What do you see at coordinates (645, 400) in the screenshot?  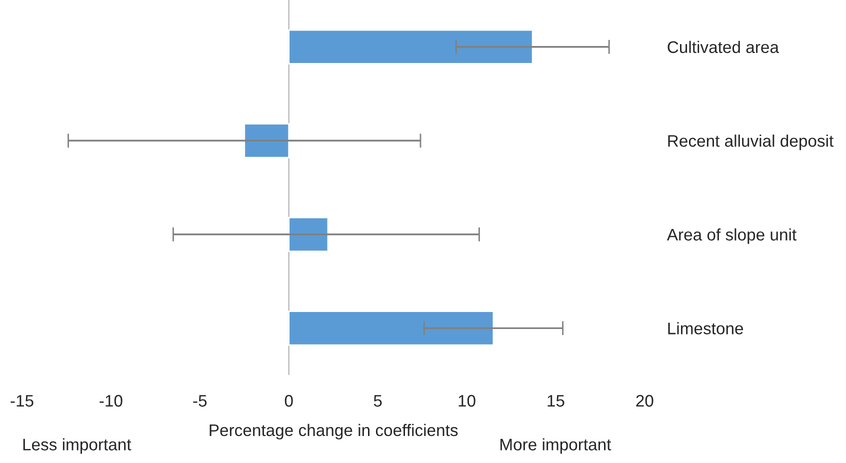 I see `x-tick-label: 20` at bounding box center [645, 400].